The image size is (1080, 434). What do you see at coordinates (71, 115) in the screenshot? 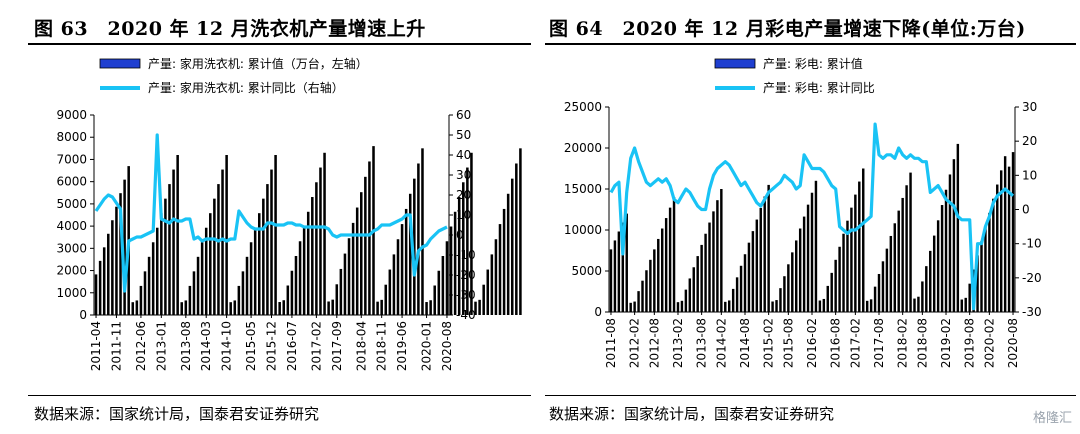
I see `left-tick-label: 9000` at bounding box center [71, 115].